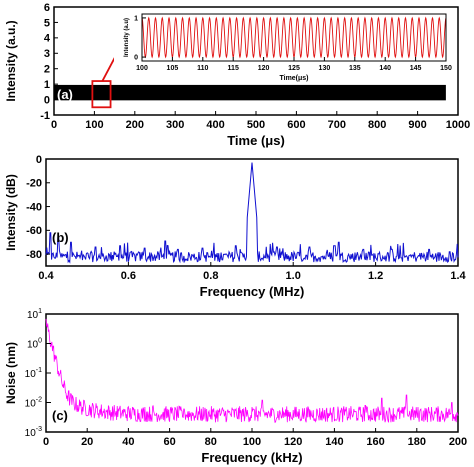  Describe the element at coordinates (385, 68) in the screenshot. I see `inset-x-tick-label: 140` at that location.